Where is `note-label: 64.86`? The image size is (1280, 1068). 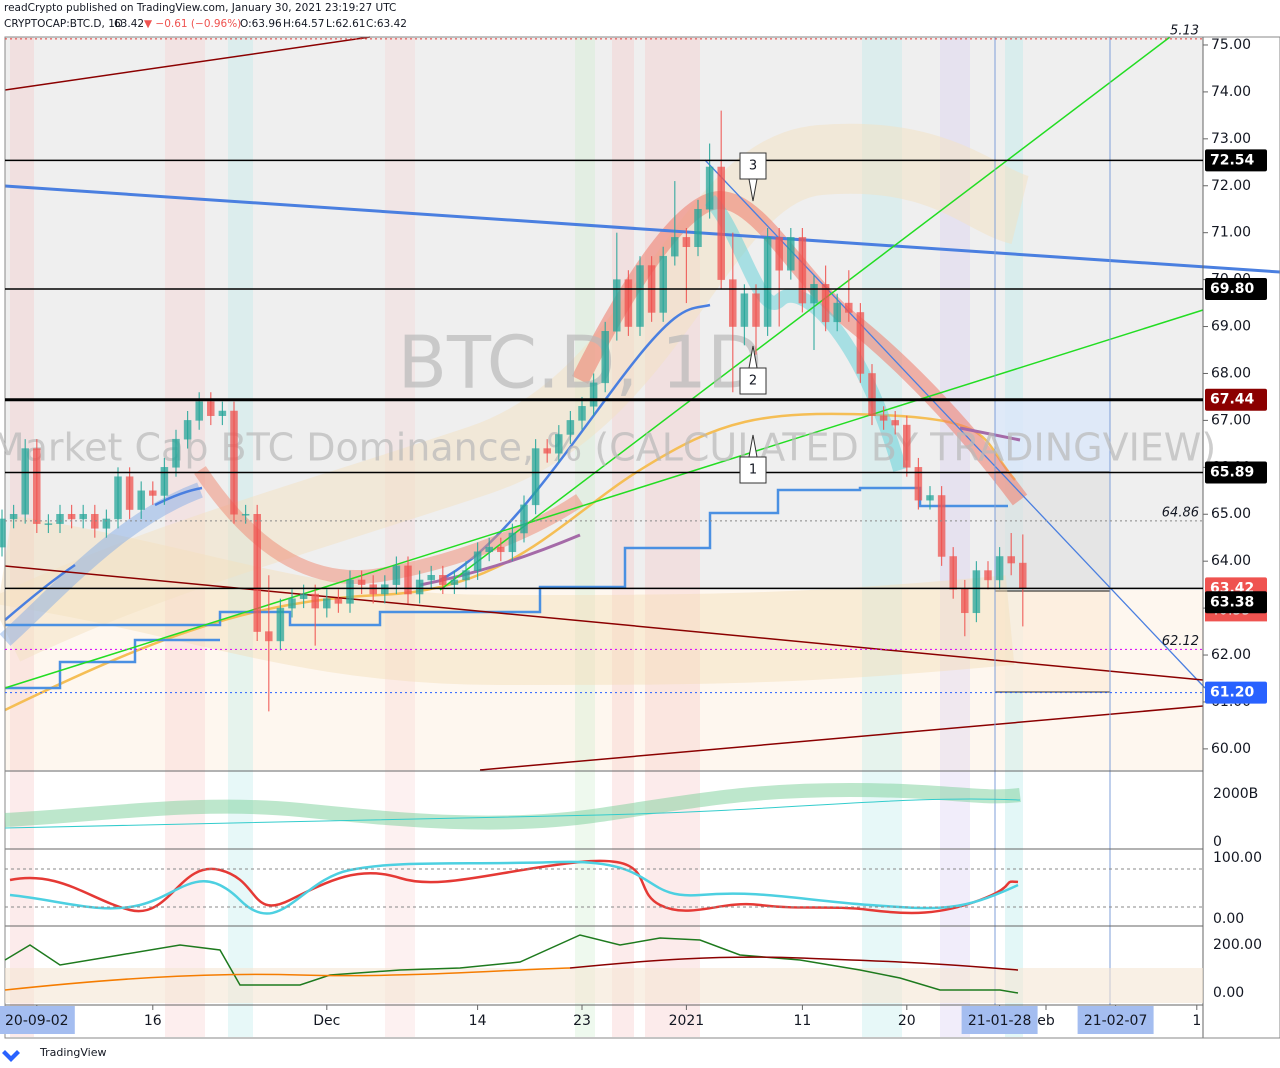 note-label: 64.86 is located at coordinates (1180, 512).